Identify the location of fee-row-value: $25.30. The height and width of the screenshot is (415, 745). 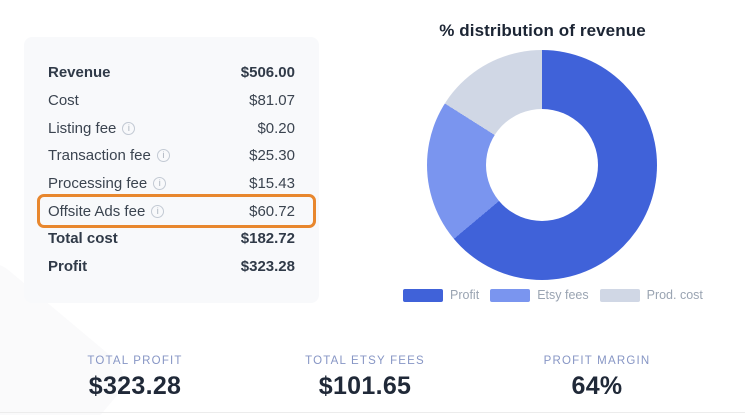
(272, 156).